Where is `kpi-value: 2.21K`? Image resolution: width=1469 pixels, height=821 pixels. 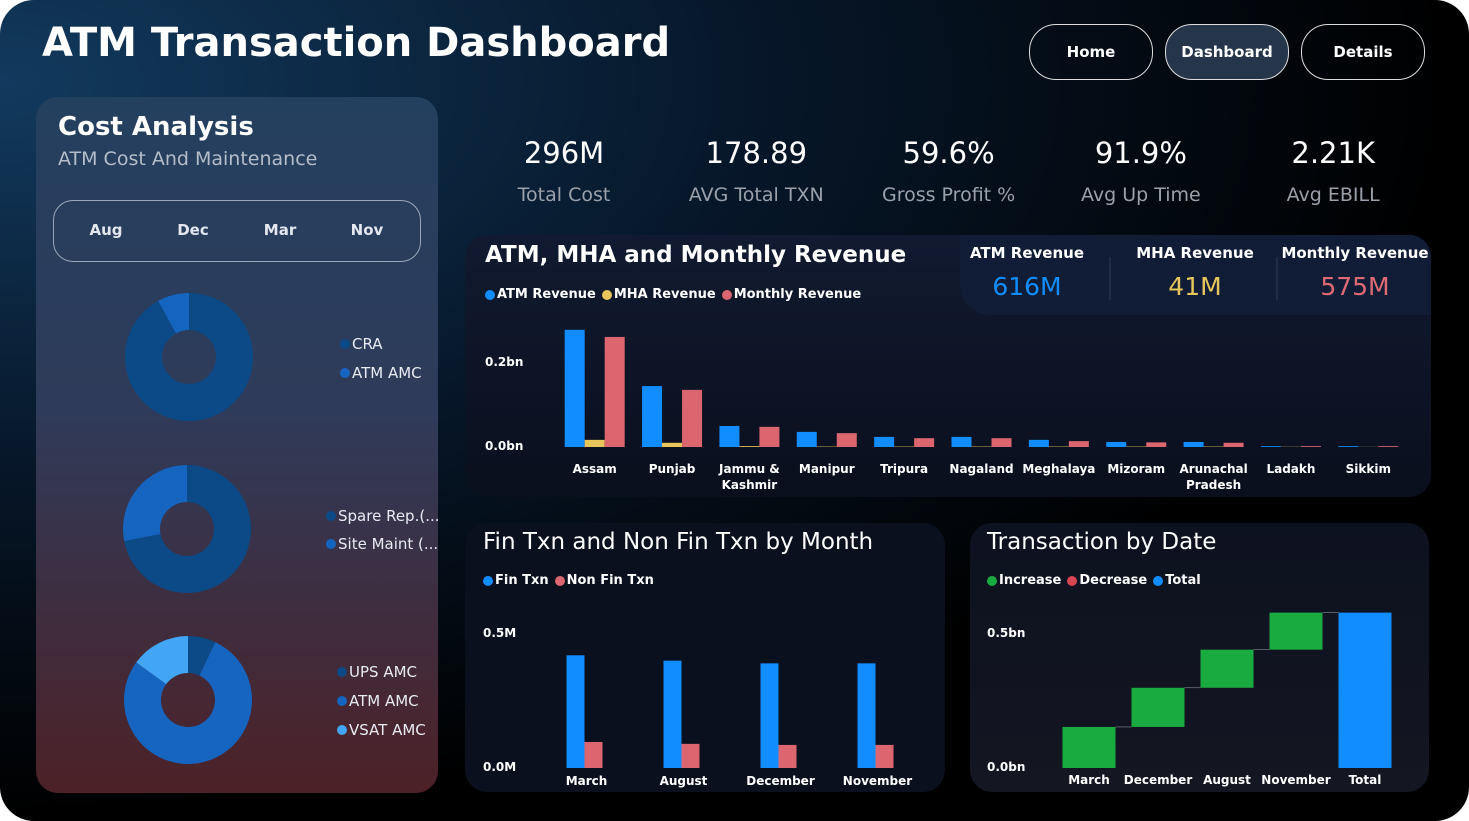 kpi-value: 2.21K is located at coordinates (1333, 153).